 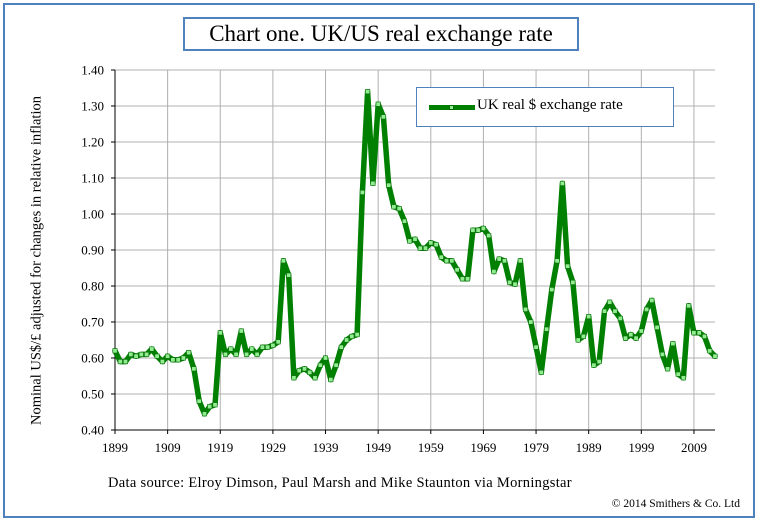 I want to click on legend-marker-swatch, so click(x=451, y=107).